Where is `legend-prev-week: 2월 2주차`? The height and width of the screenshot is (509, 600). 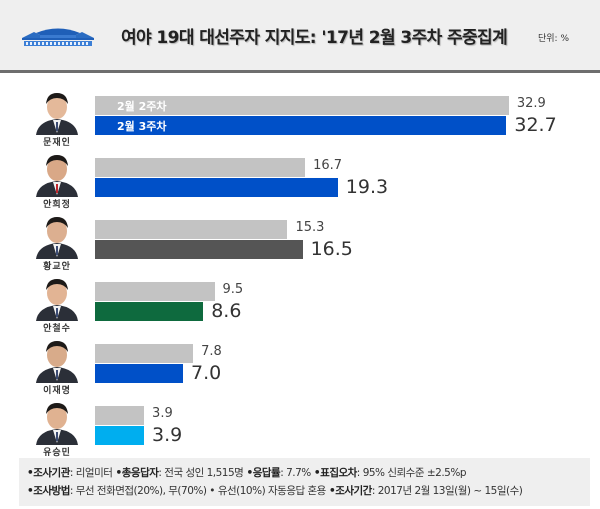 legend-prev-week: 2월 2주차 is located at coordinates (142, 106).